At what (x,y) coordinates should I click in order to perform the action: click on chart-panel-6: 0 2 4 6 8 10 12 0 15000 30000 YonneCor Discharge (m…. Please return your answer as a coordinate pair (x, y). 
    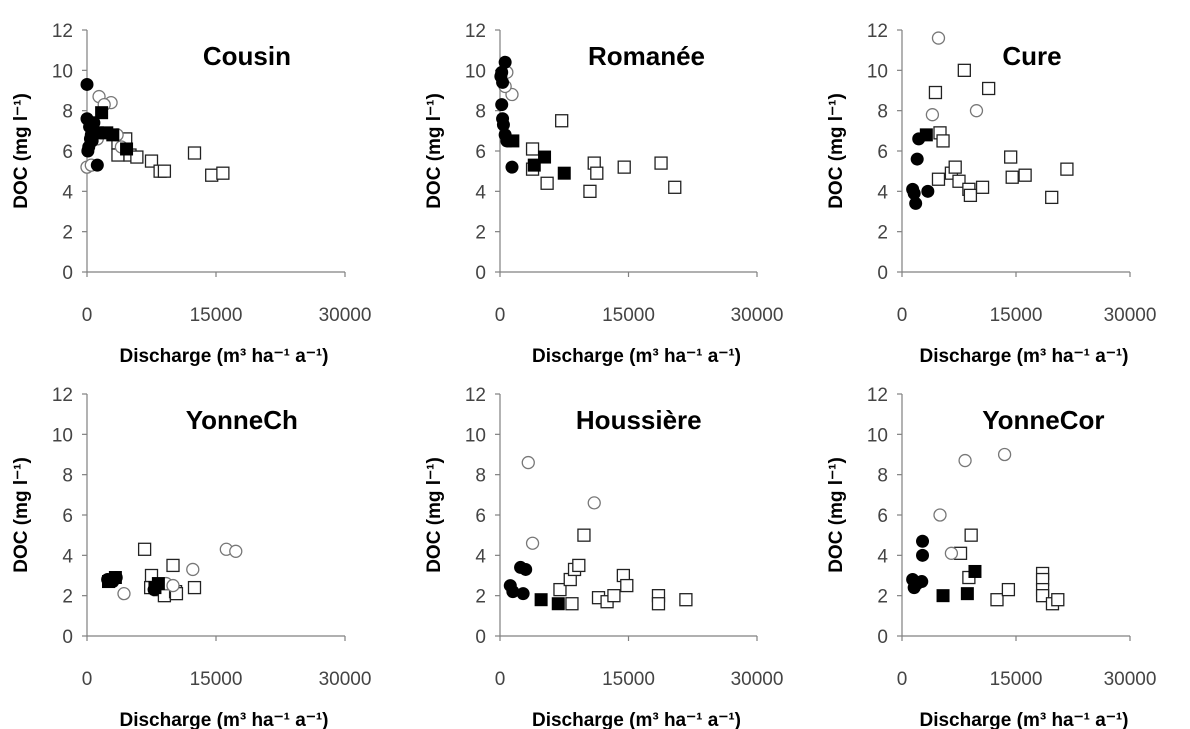
    Looking at the image, I should click on (991, 557).